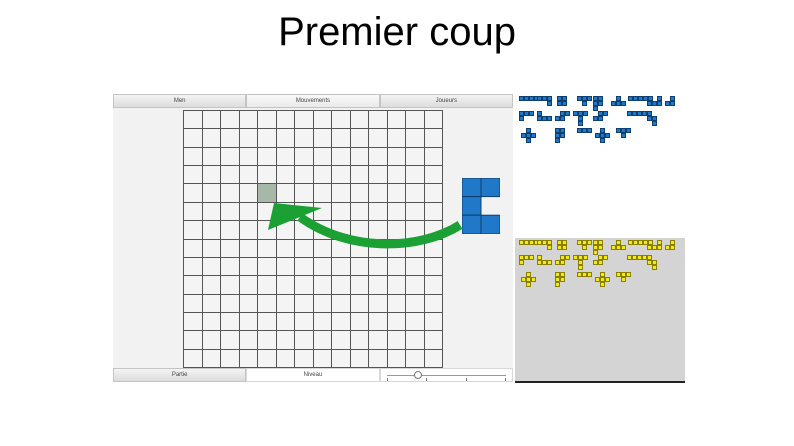 This screenshot has height=446, width=794. Describe the element at coordinates (313, 101) in the screenshot. I see `tab-moves: Mouvements` at that location.